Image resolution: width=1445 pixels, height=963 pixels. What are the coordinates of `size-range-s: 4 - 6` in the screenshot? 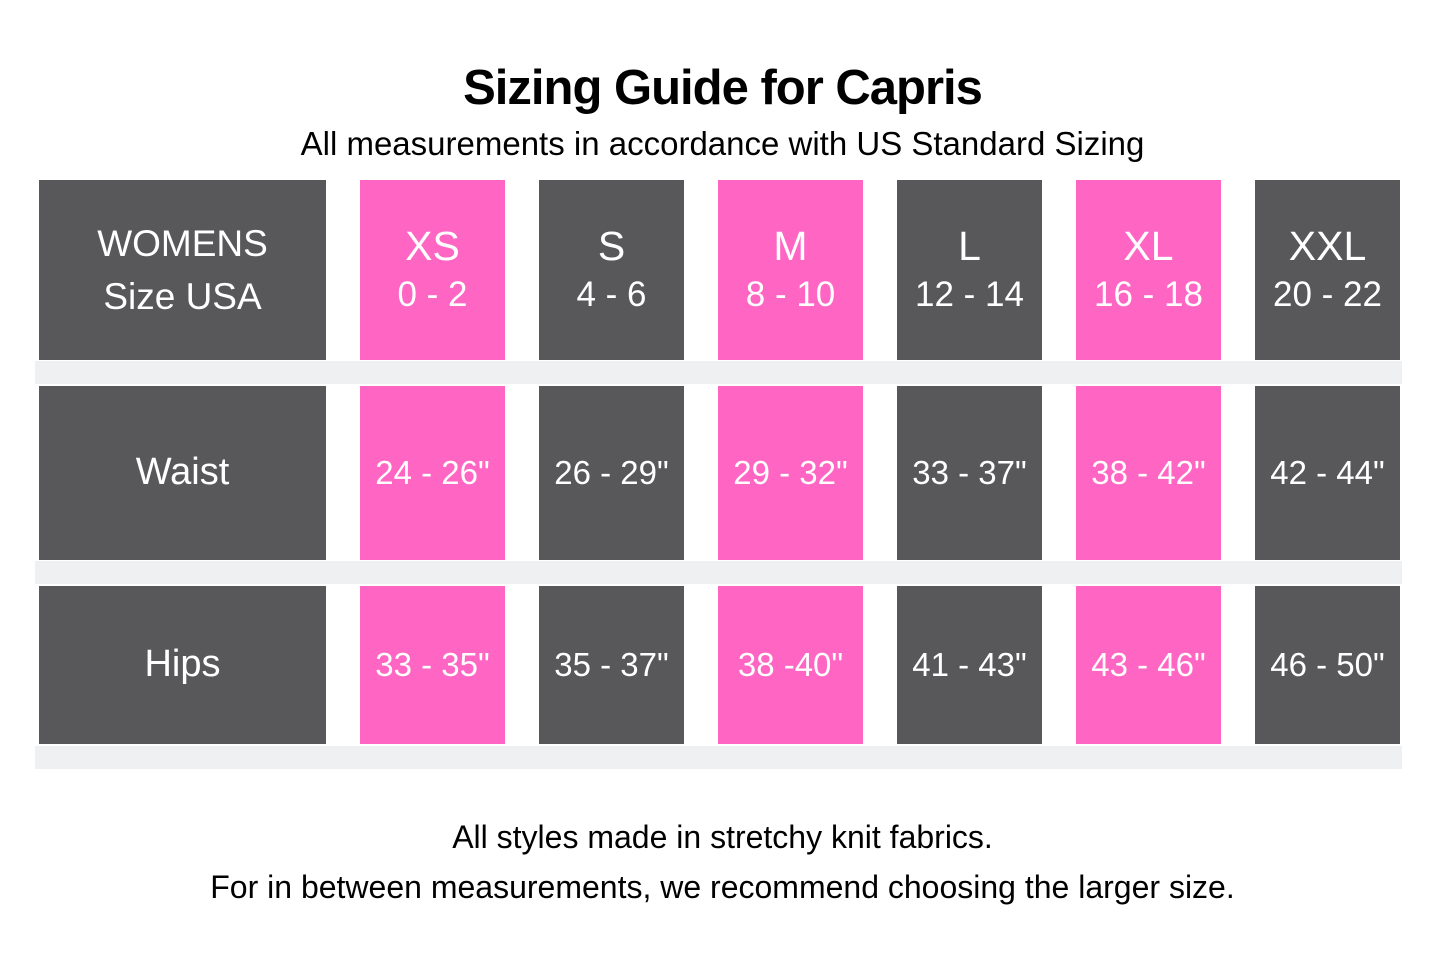 It's located at (611, 294).